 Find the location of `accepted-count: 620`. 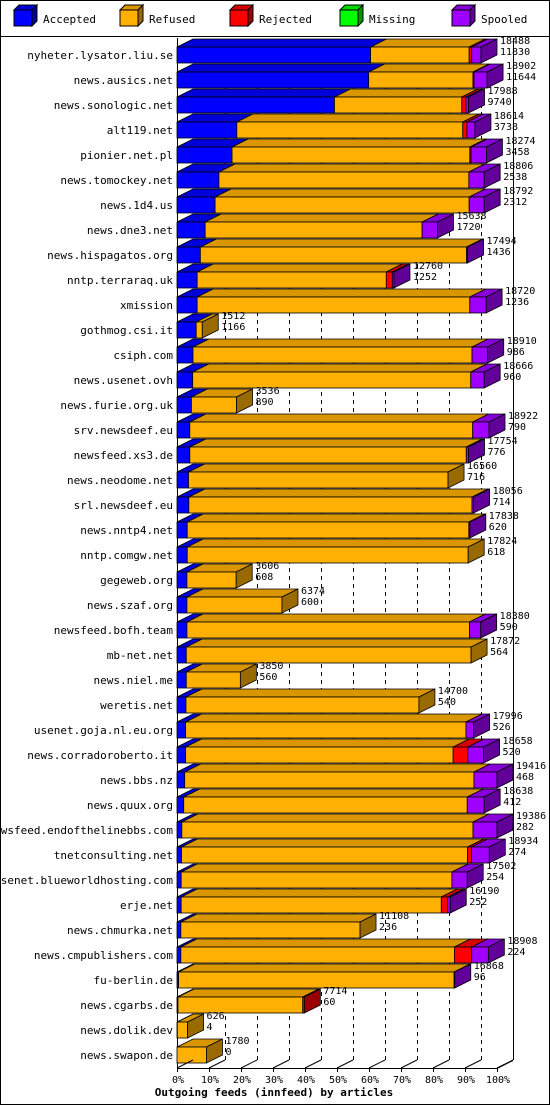

accepted-count: 620 is located at coordinates (498, 527).